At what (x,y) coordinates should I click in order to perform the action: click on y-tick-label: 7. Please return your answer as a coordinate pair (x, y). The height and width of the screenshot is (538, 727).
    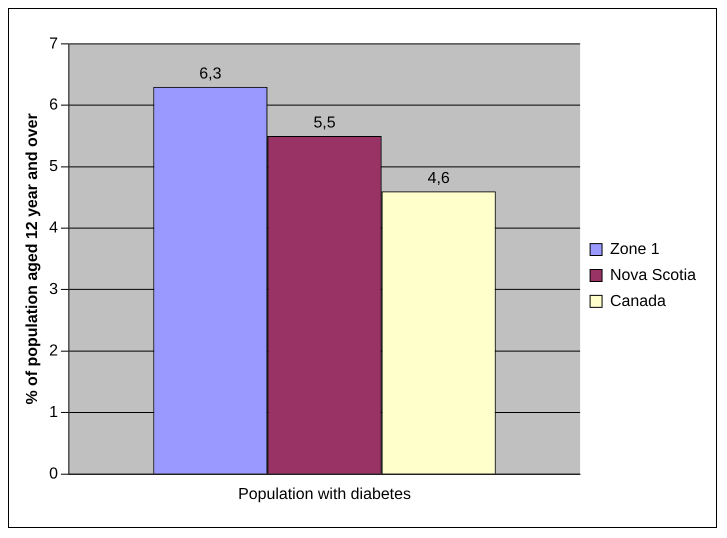
    Looking at the image, I should click on (53, 43).